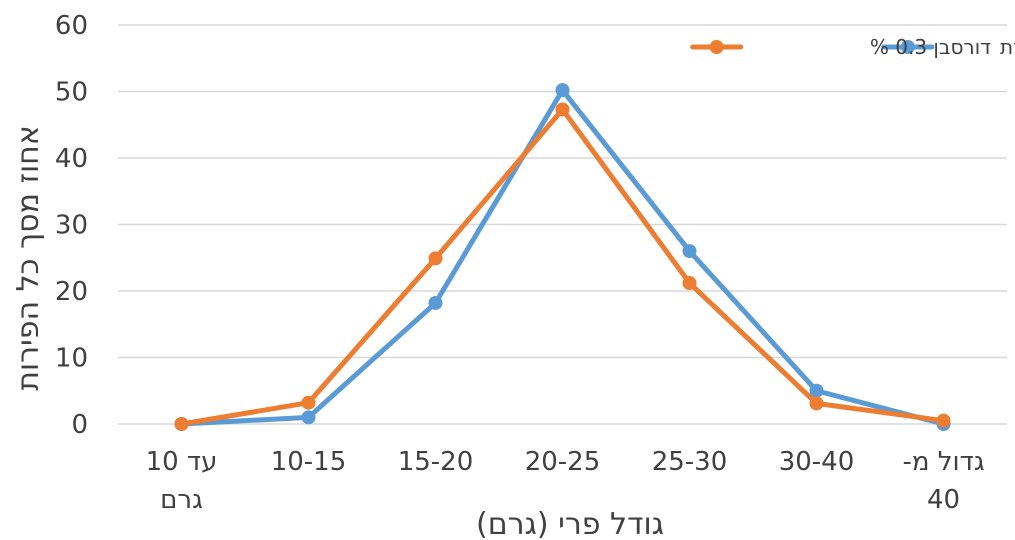  What do you see at coordinates (1007, 47) in the screenshot?
I see `legend-label: ביקורת` at bounding box center [1007, 47].